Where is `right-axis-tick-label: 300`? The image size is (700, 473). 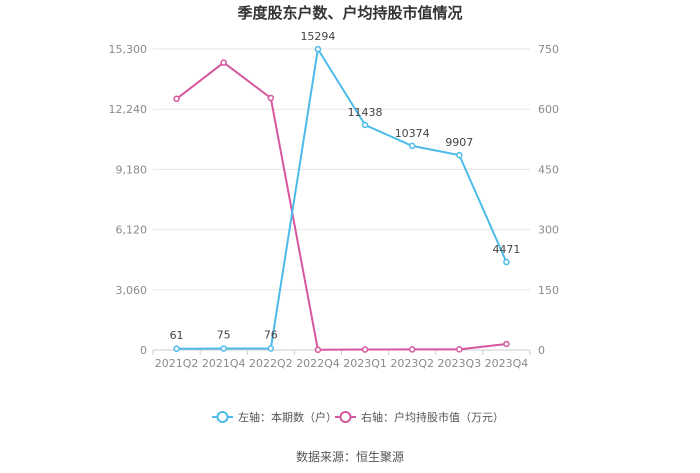 right-axis-tick-label: 300 is located at coordinates (548, 230).